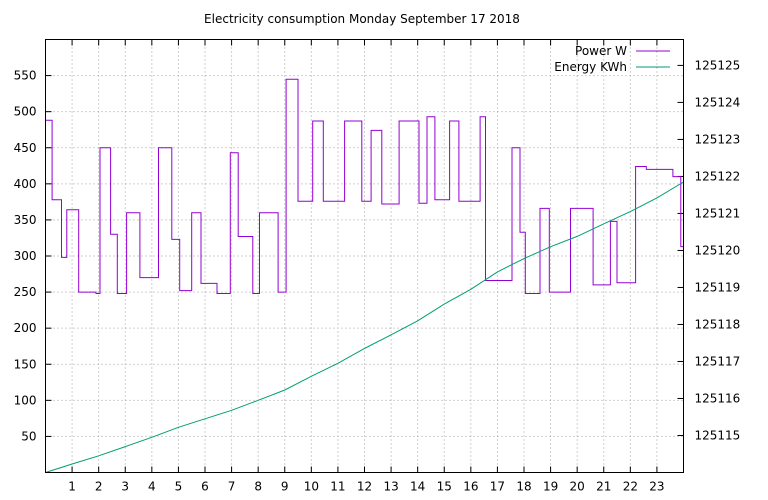 This screenshot has width=768, height=500. I want to click on y2-tick-label: 125123, so click(718, 139).